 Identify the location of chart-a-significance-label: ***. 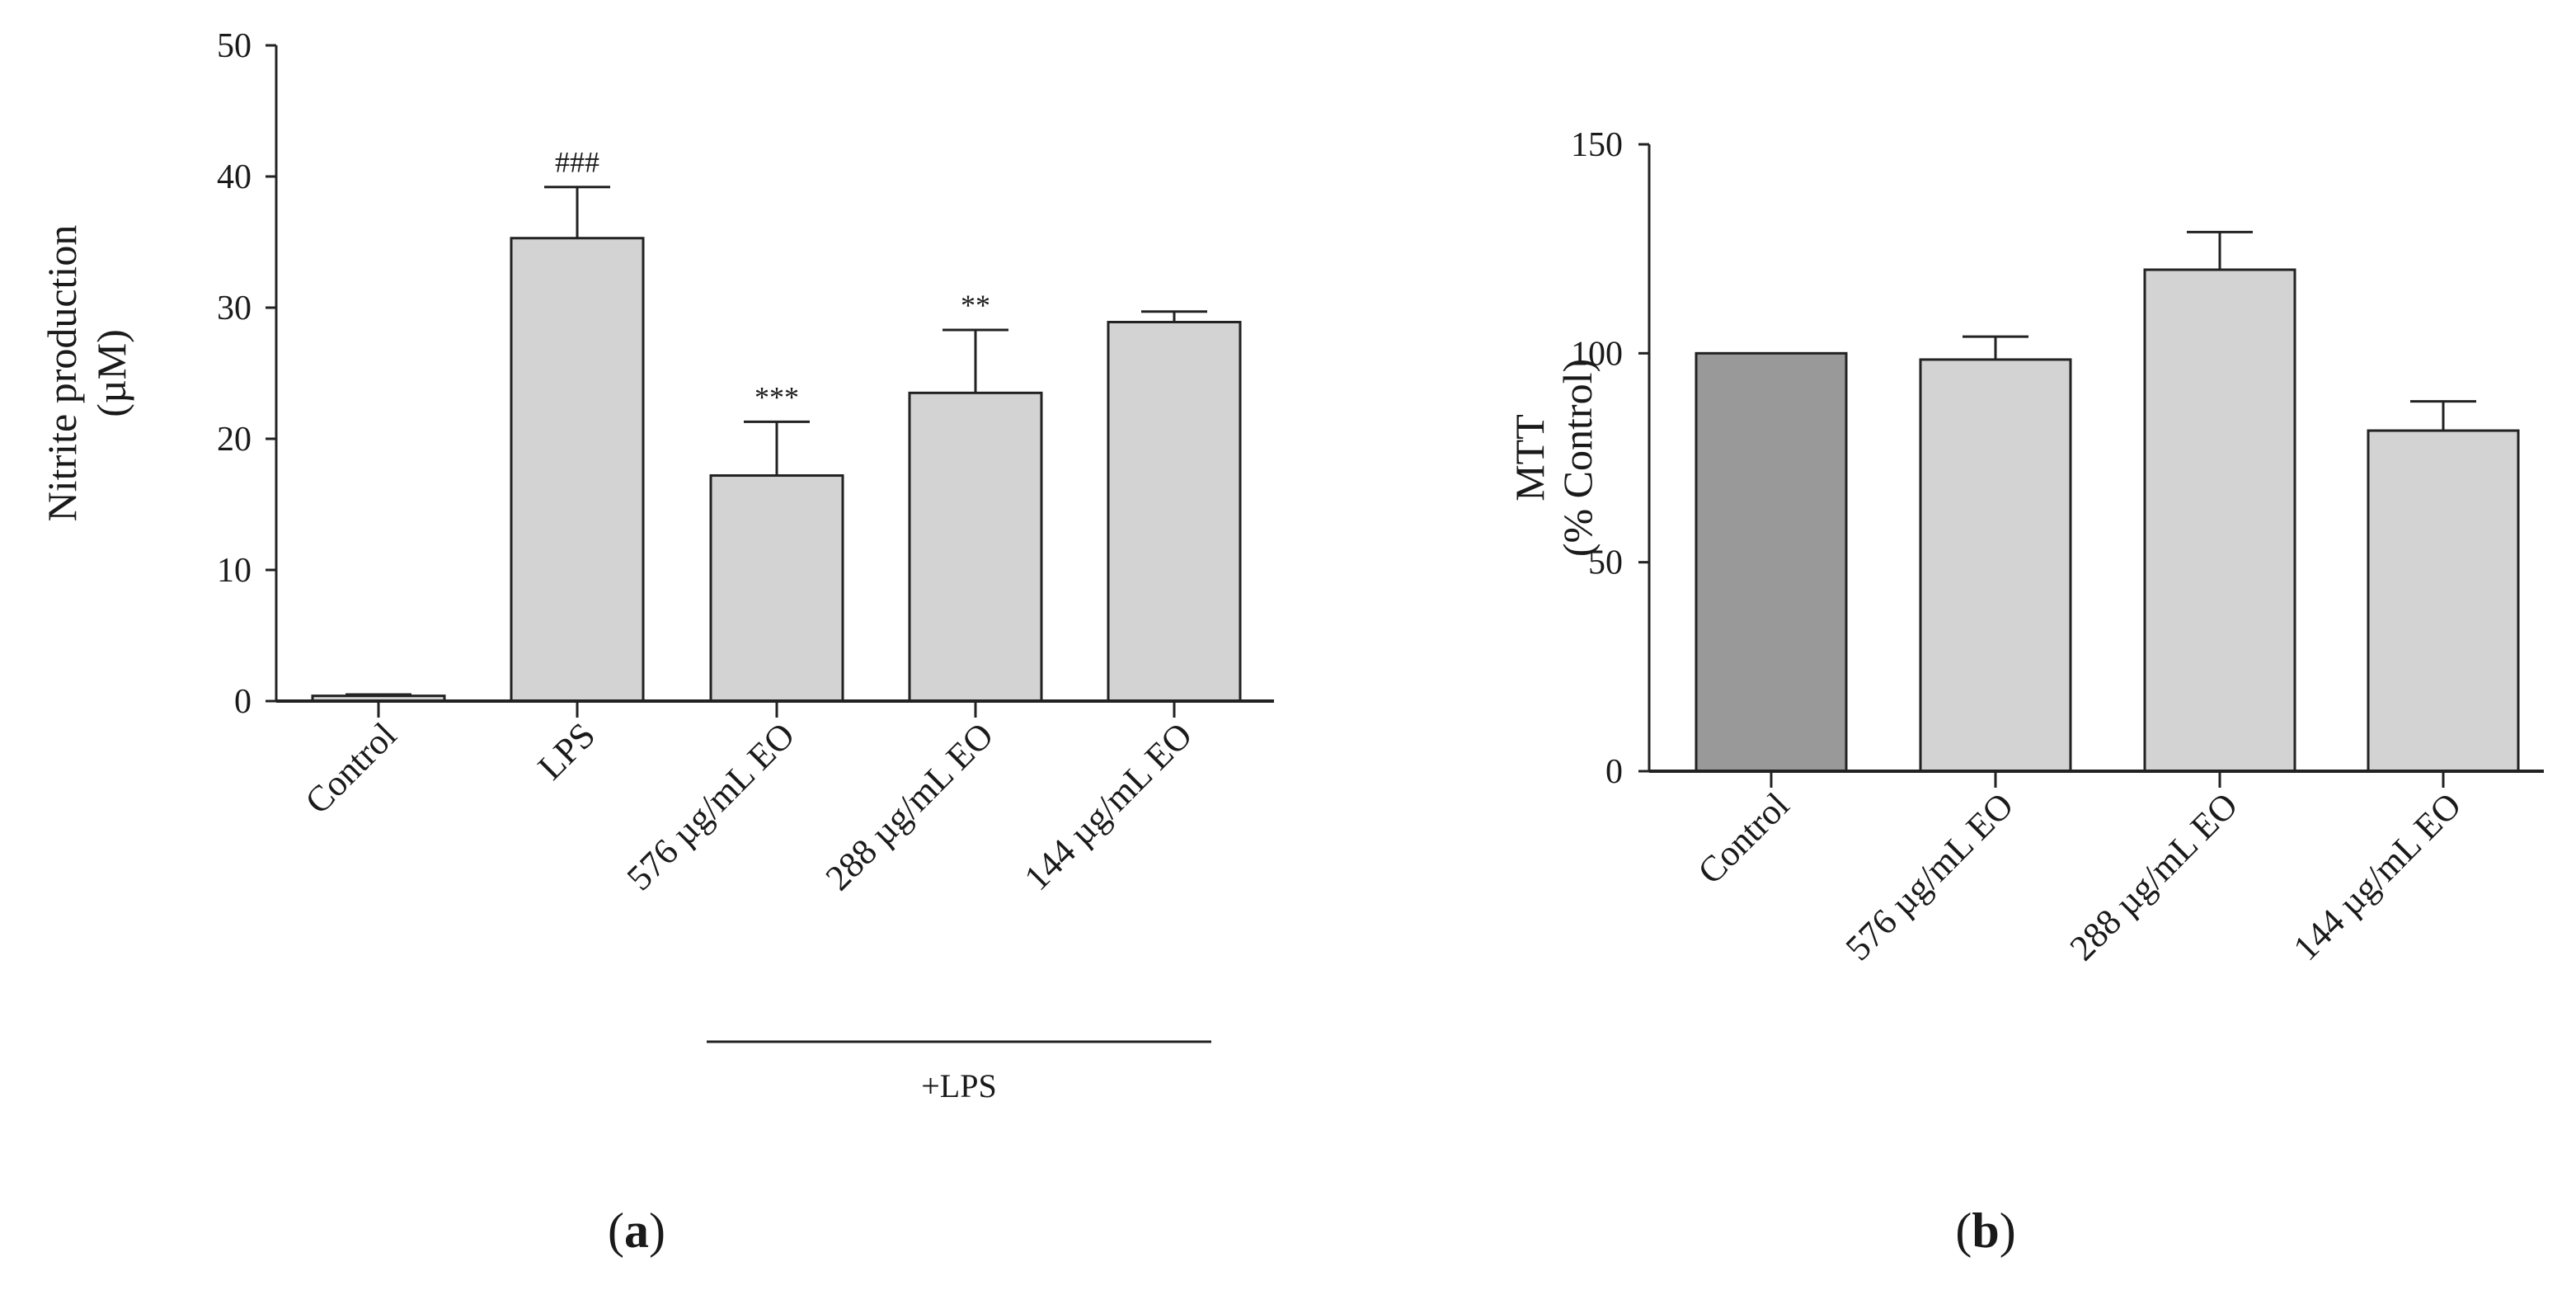
(776, 397).